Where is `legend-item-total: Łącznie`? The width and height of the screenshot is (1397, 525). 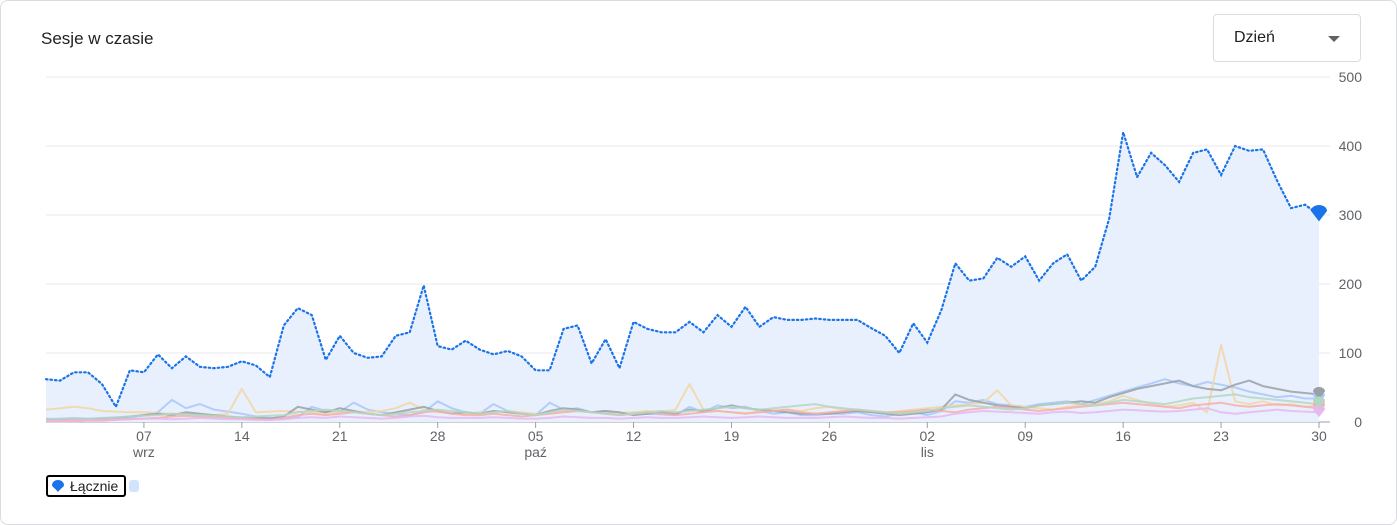 legend-item-total: Łącznie is located at coordinates (86, 486).